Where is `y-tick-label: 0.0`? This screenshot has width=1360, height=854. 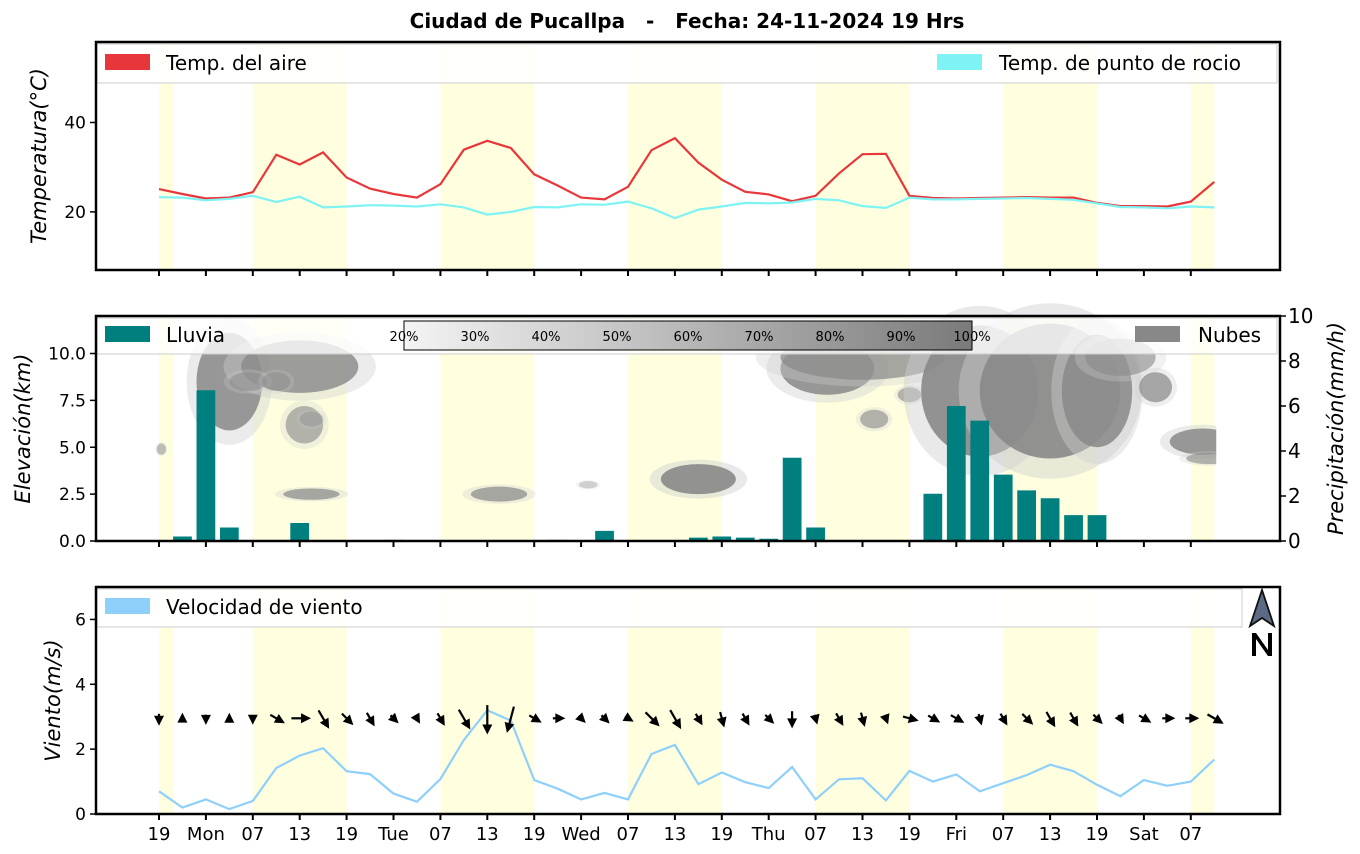 y-tick-label: 0.0 is located at coordinates (72, 542).